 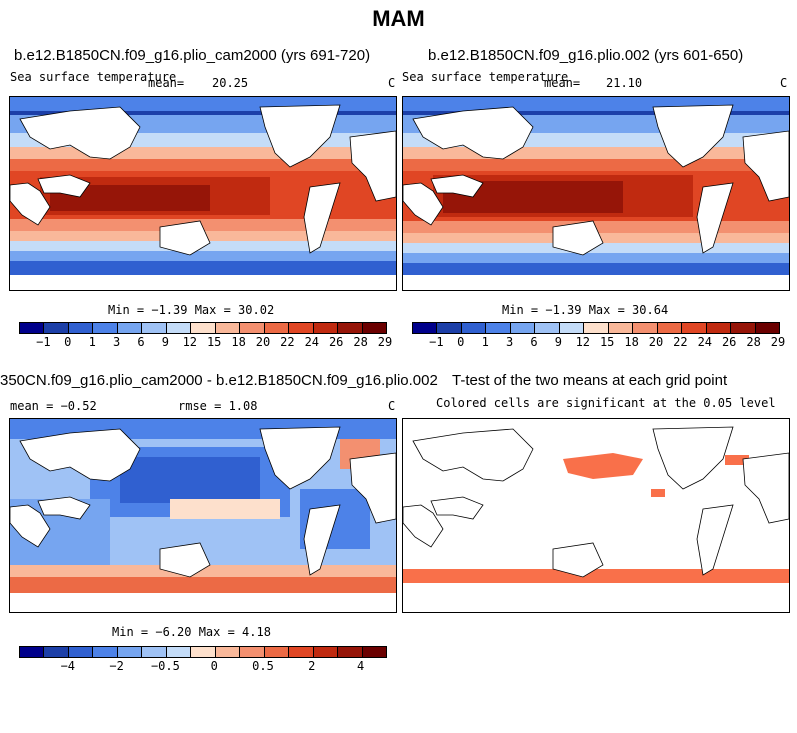 What do you see at coordinates (312, 342) in the screenshot?
I see `colorbar-label: 24` at bounding box center [312, 342].